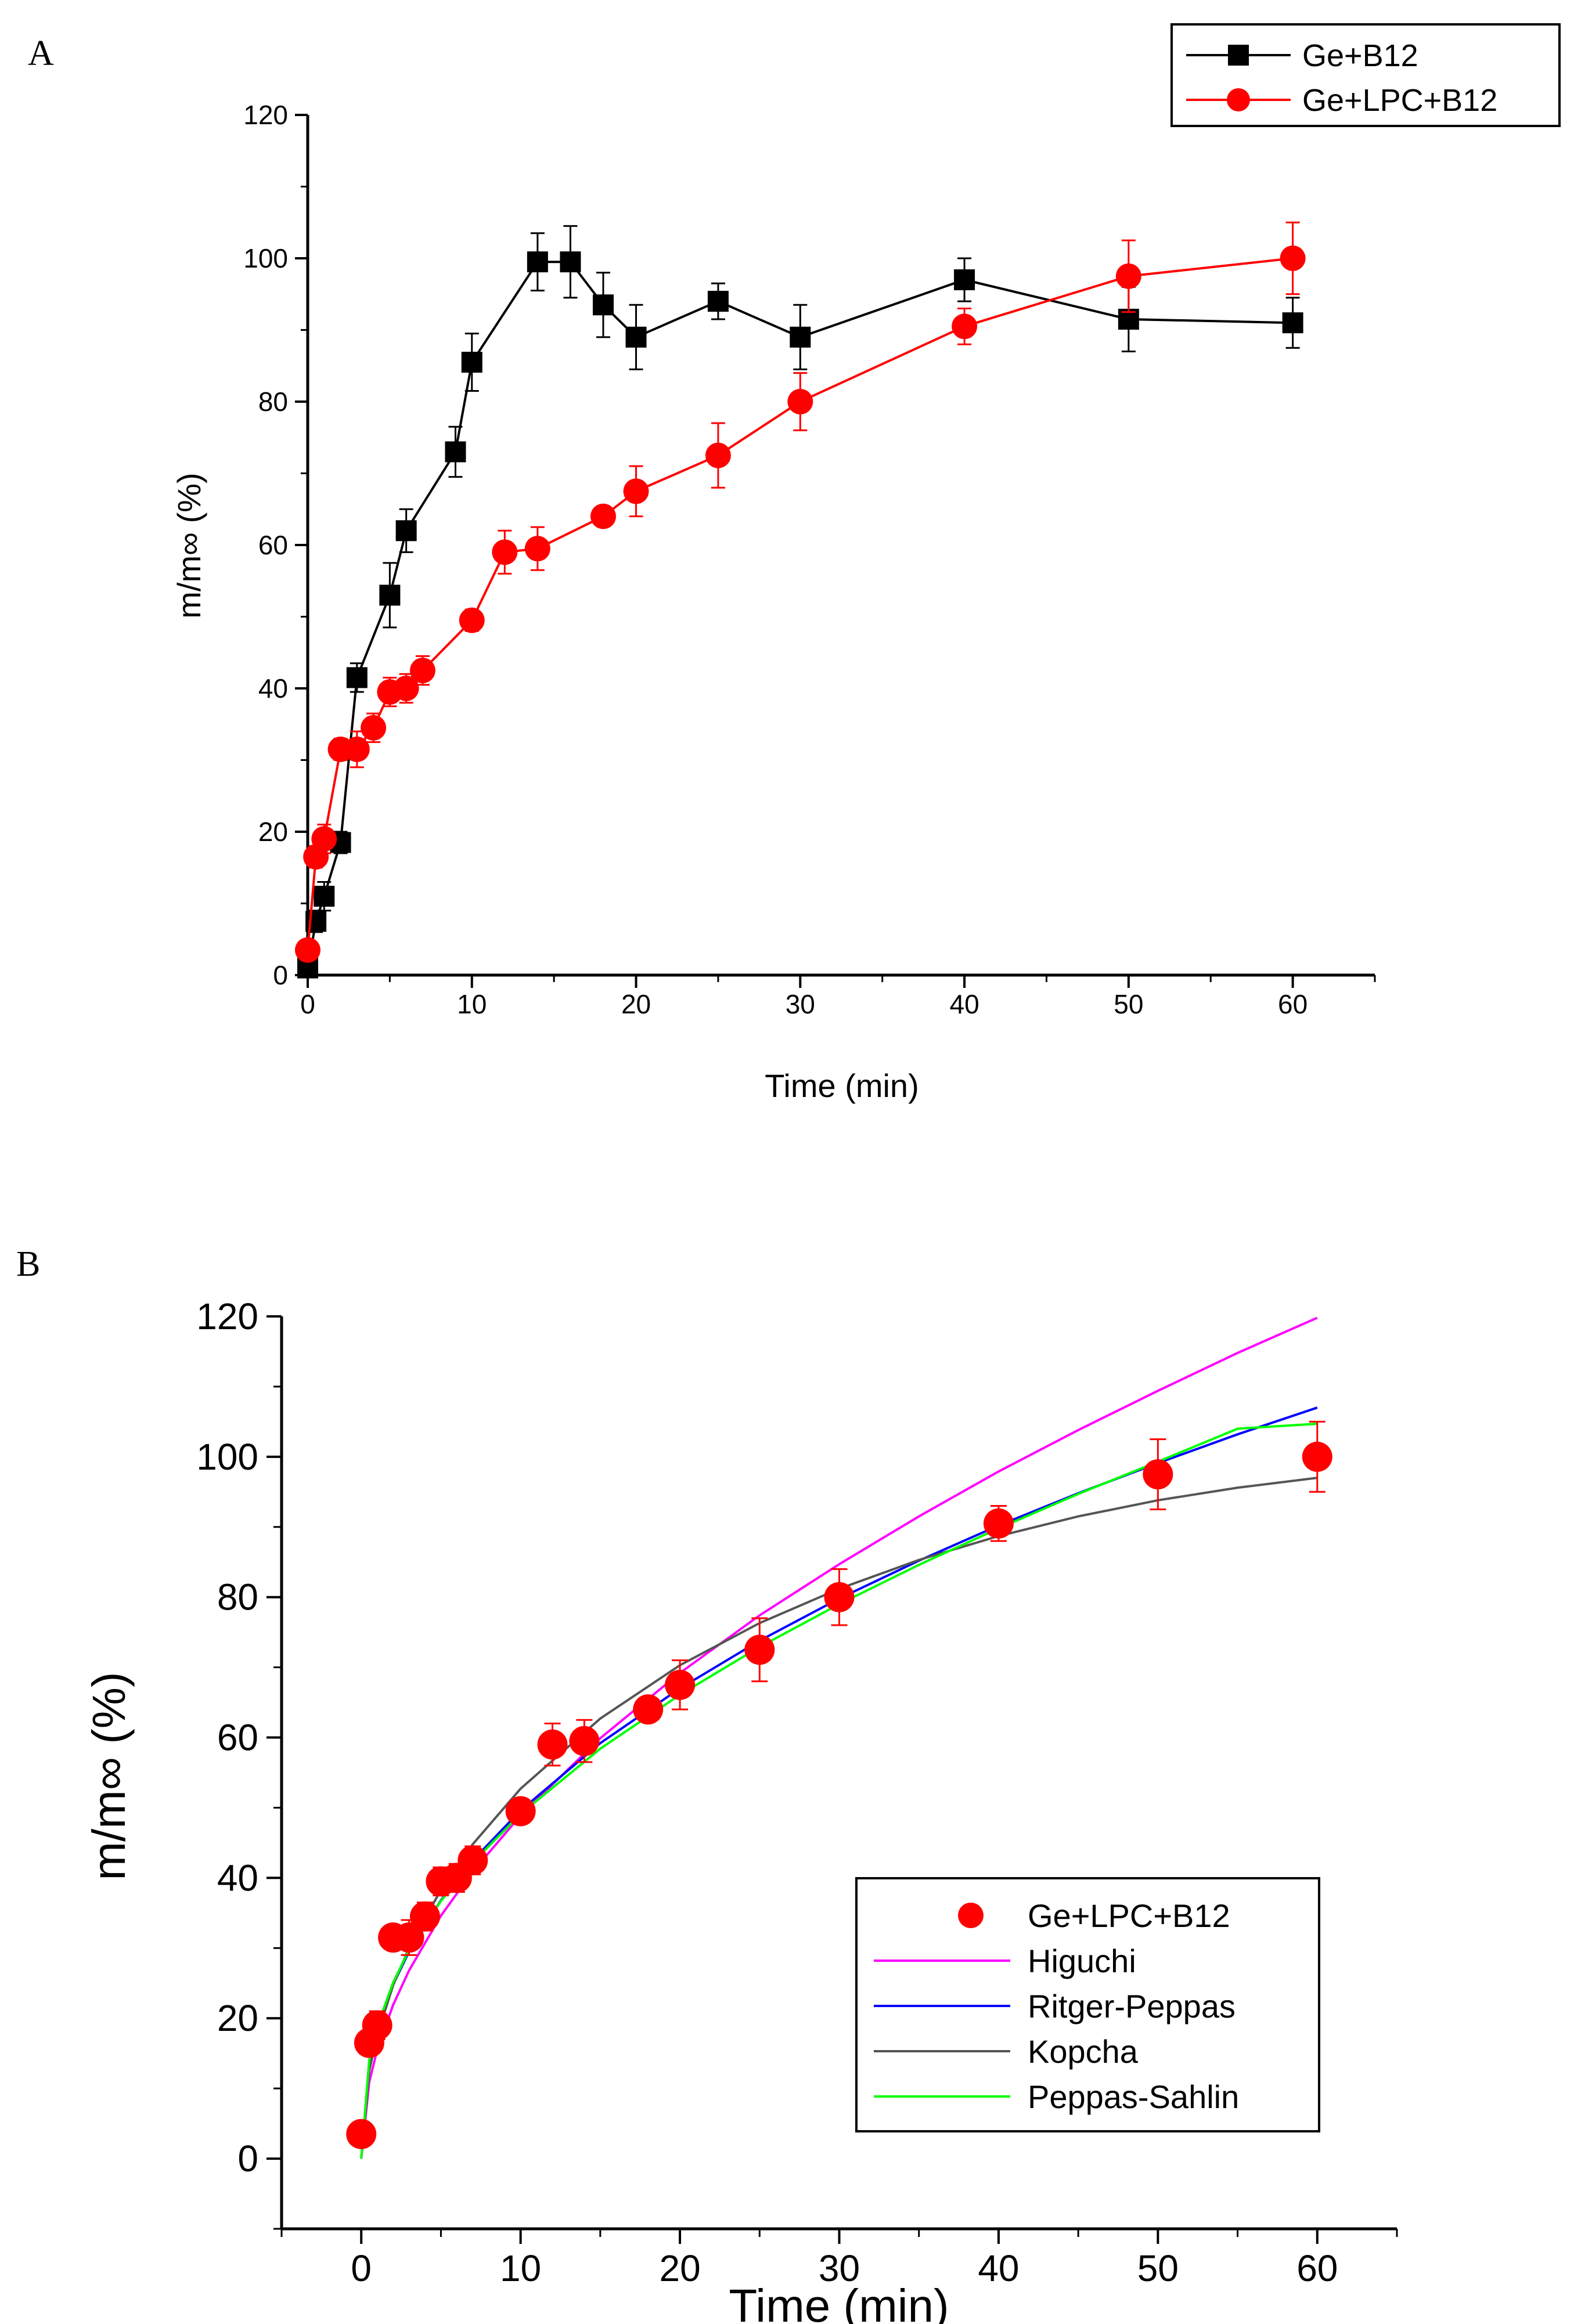 The image size is (1574, 2324). Describe the element at coordinates (999, 2268) in the screenshot. I see `x-tick-label-b: 40` at that location.